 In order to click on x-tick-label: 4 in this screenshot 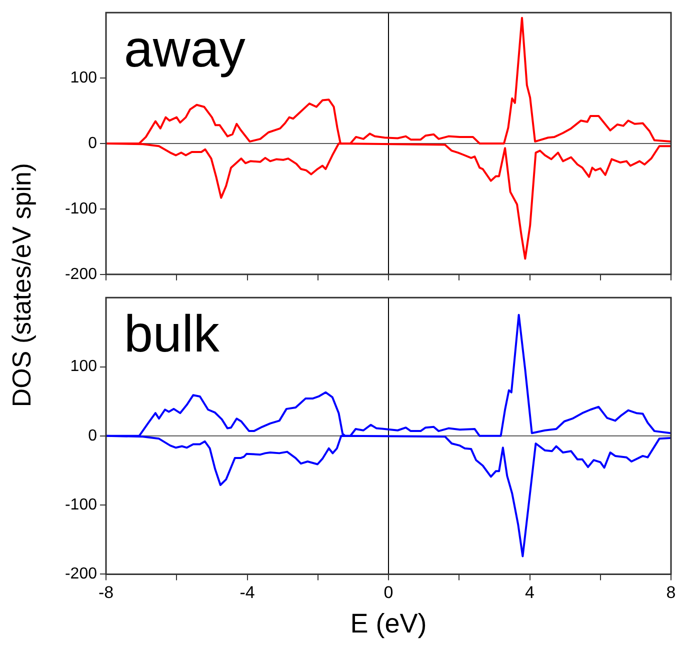, I will do `click(529, 592)`.